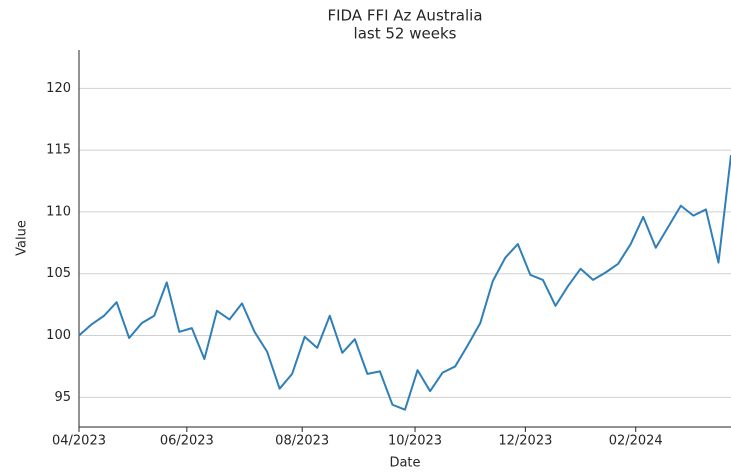 Image resolution: width=731 pixels, height=476 pixels. I want to click on x-tick-label: 02/2024, so click(636, 441).